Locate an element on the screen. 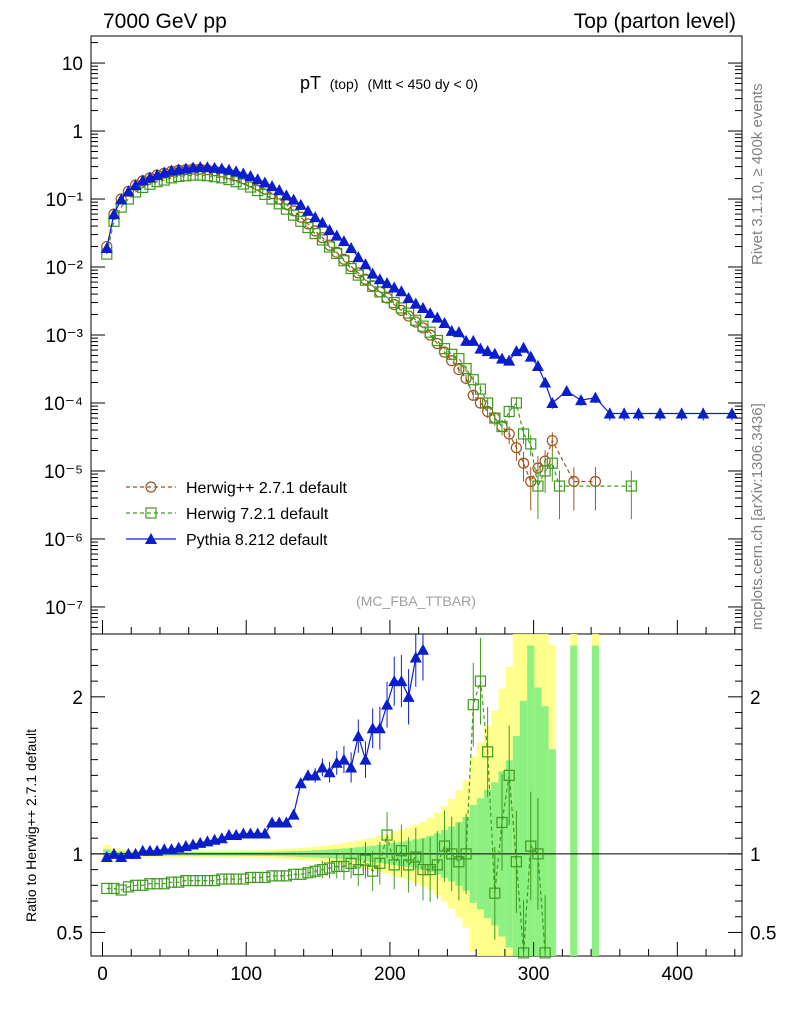  legend-label-pythia: Pythia 8.212 default is located at coordinates (257, 540).